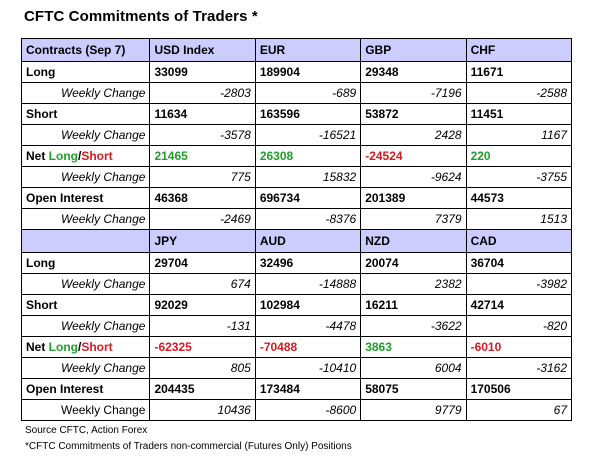 This screenshot has height=466, width=600. What do you see at coordinates (519, 219) in the screenshot?
I see `weekly-change-cell: 1513` at bounding box center [519, 219].